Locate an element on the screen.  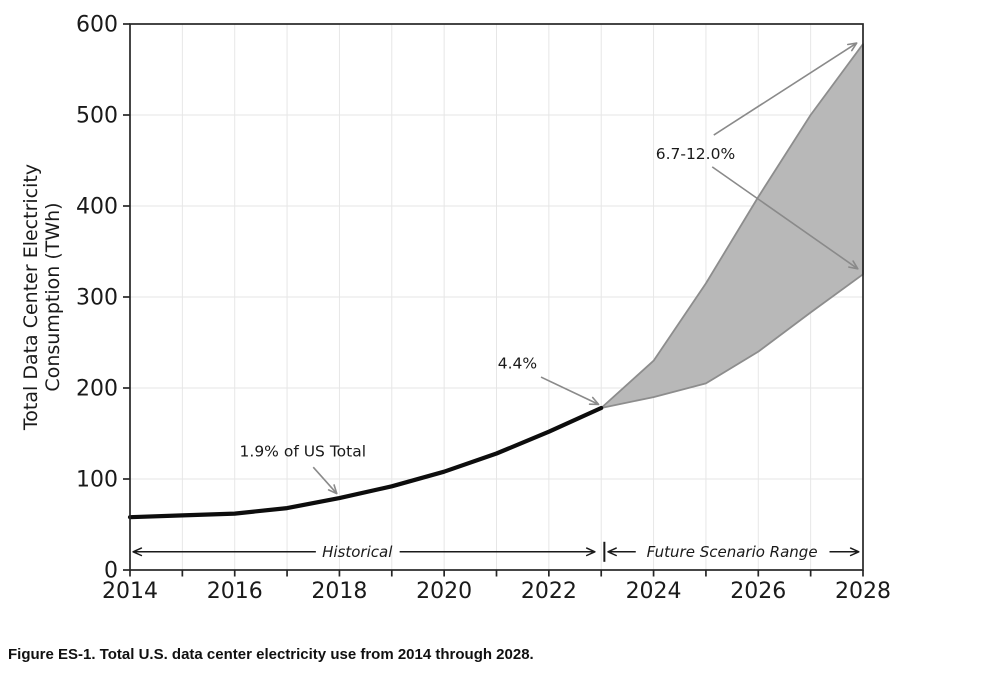
x-tick-label: 2014 is located at coordinates (130, 591).